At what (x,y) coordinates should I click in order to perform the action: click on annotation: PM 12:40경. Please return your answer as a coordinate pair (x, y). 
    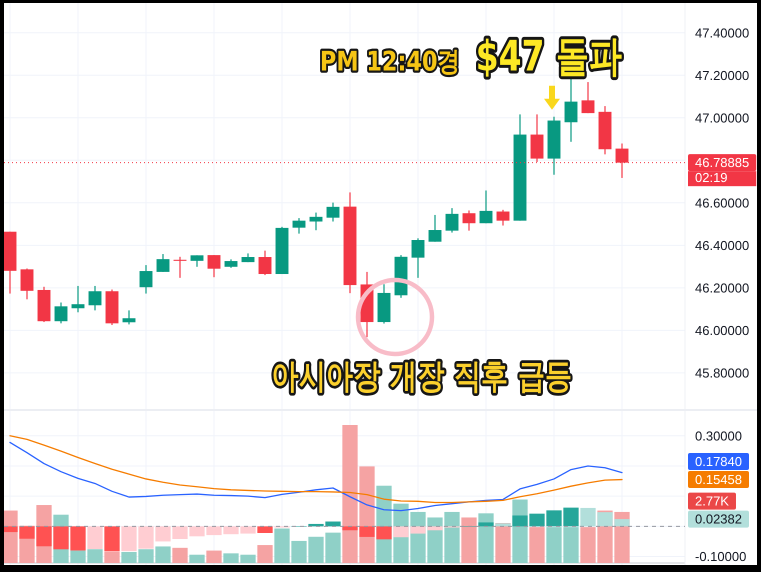
    Looking at the image, I should click on (390, 61).